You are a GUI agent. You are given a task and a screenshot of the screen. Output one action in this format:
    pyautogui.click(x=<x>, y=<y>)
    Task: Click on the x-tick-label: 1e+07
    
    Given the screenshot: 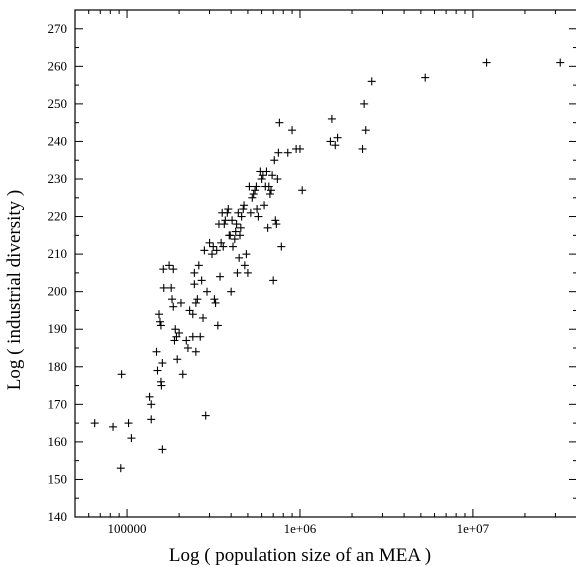 What is the action you would take?
    pyautogui.click(x=473, y=528)
    